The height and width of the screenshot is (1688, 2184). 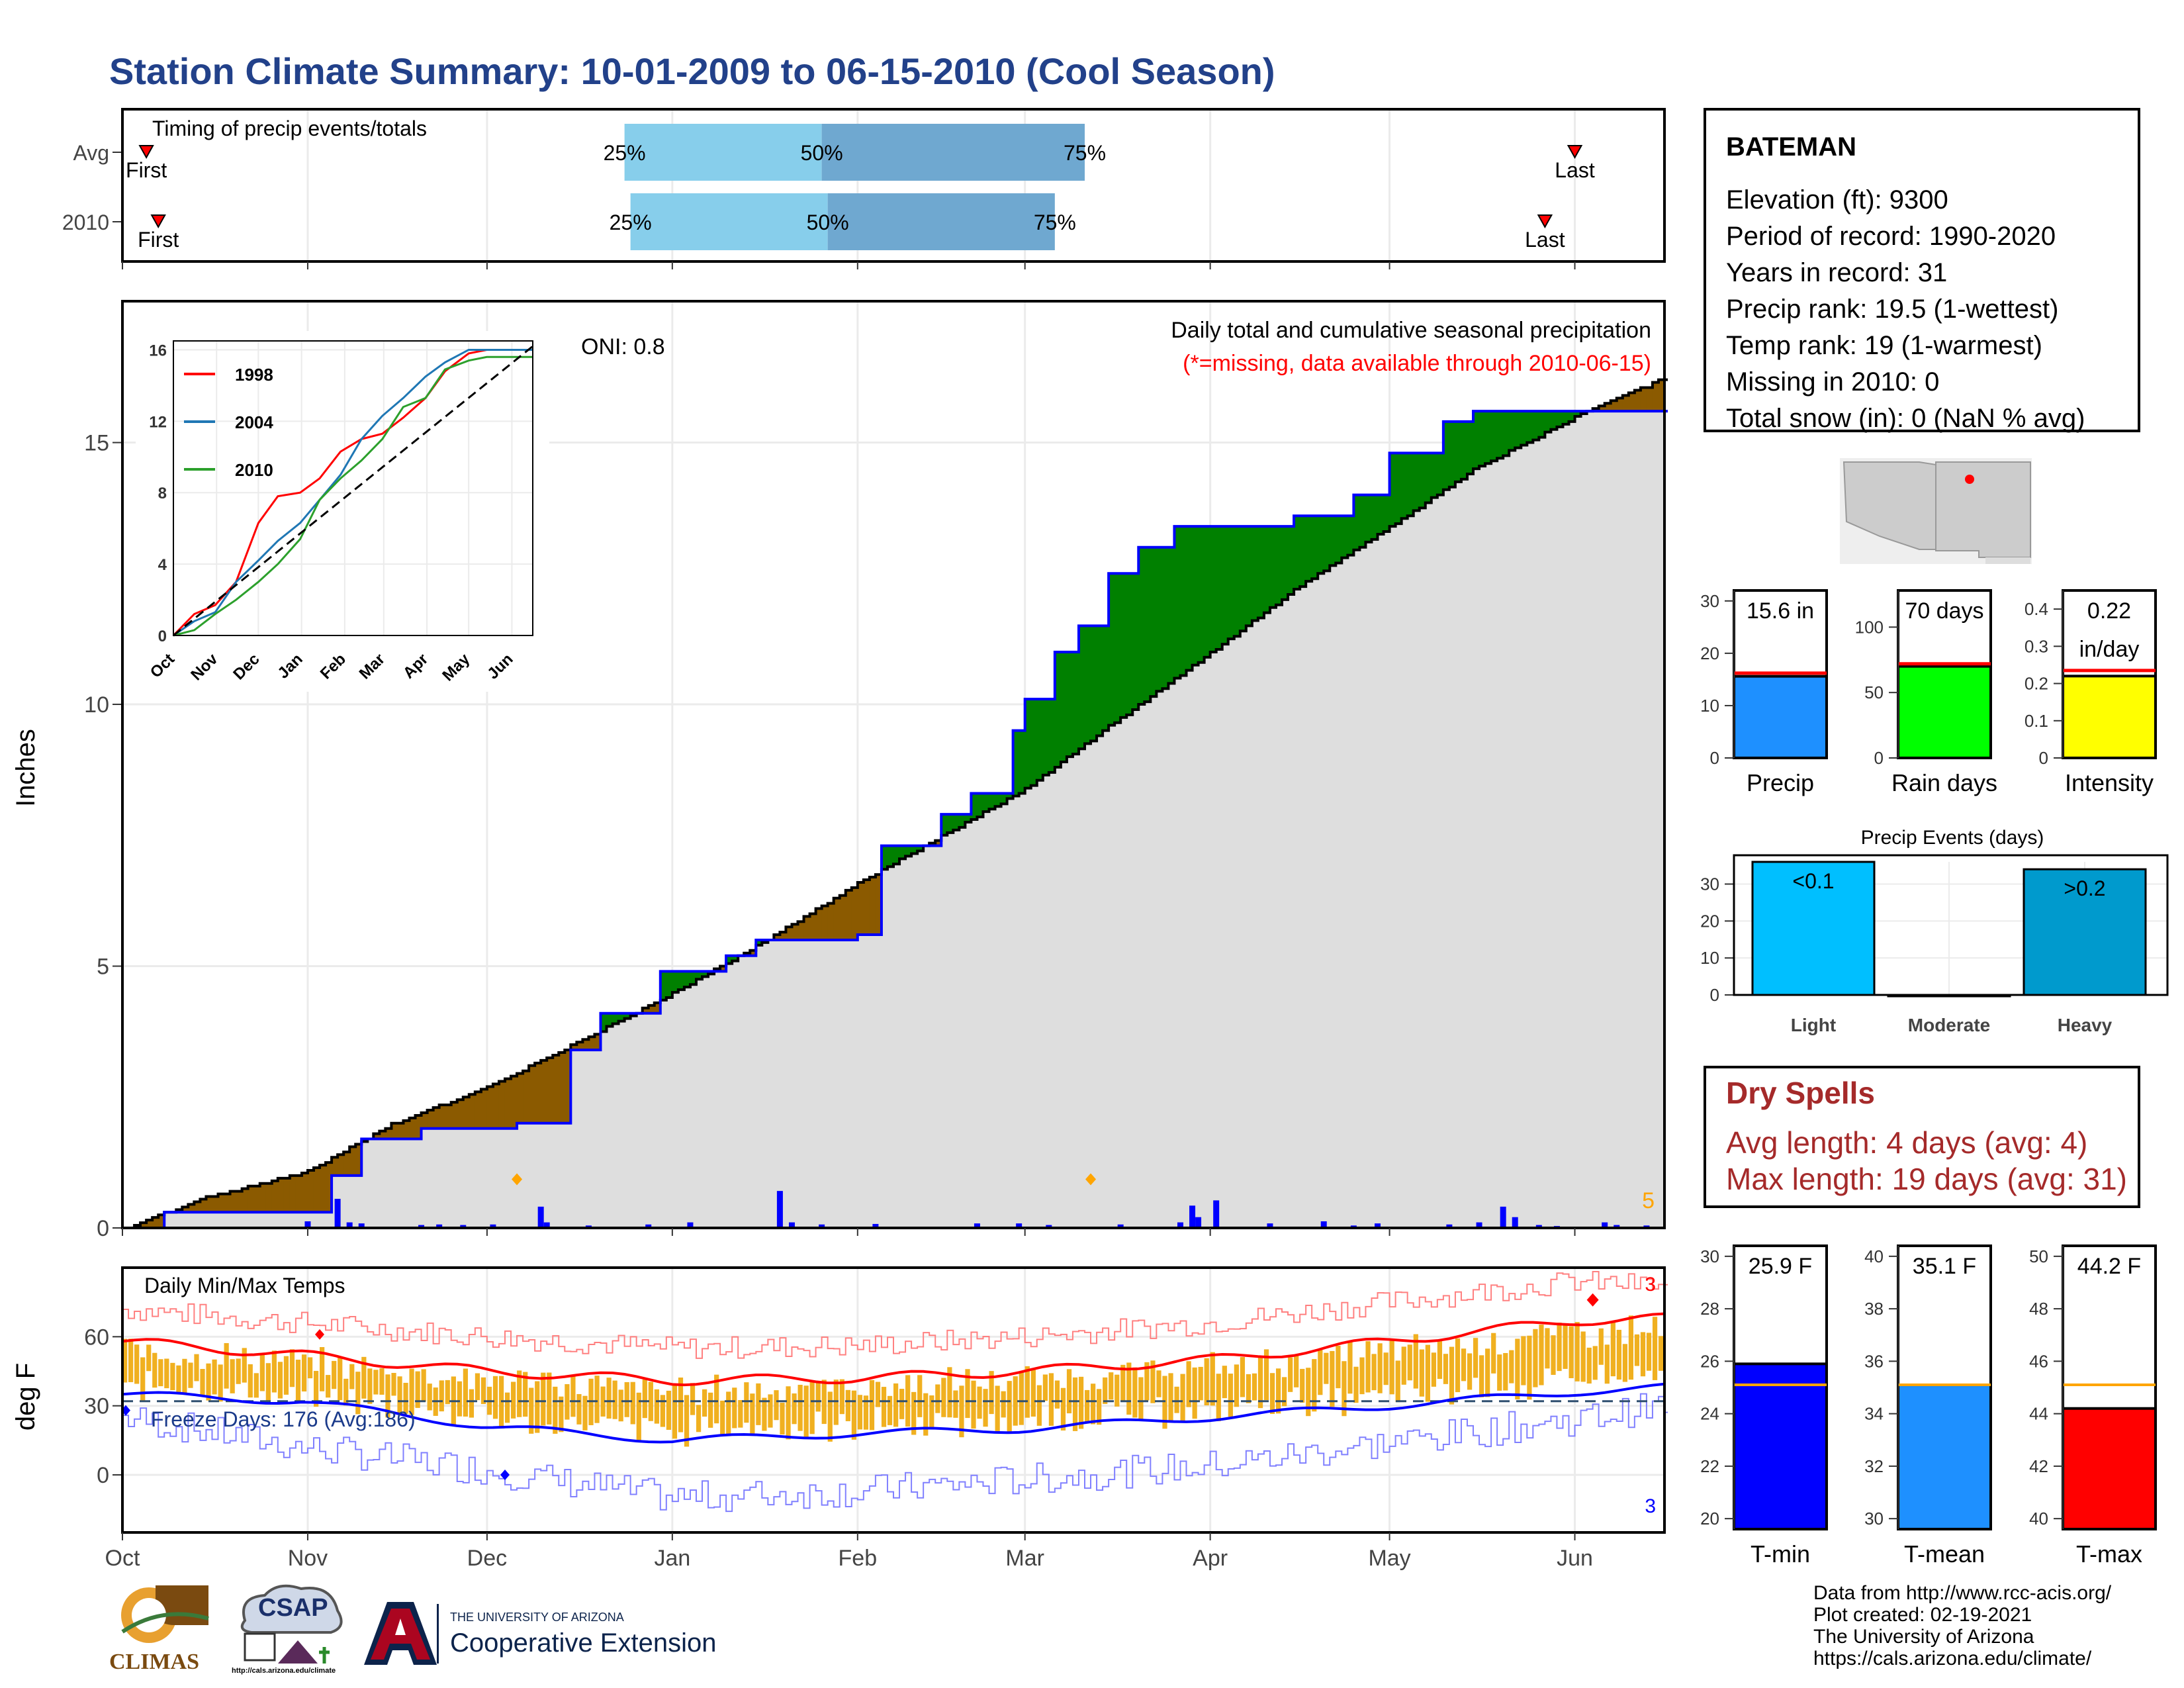 I want to click on record-low-marker, so click(x=505, y=1475).